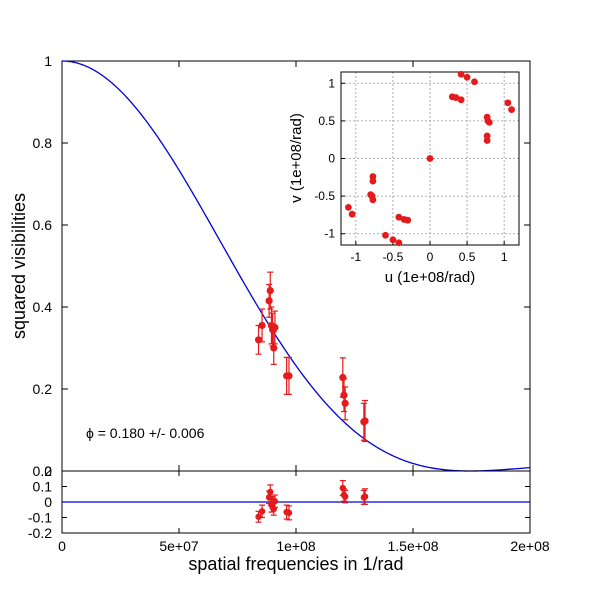 The width and height of the screenshot is (591, 591). What do you see at coordinates (430, 257) in the screenshot?
I see `inset-x-tick-label: 0` at bounding box center [430, 257].